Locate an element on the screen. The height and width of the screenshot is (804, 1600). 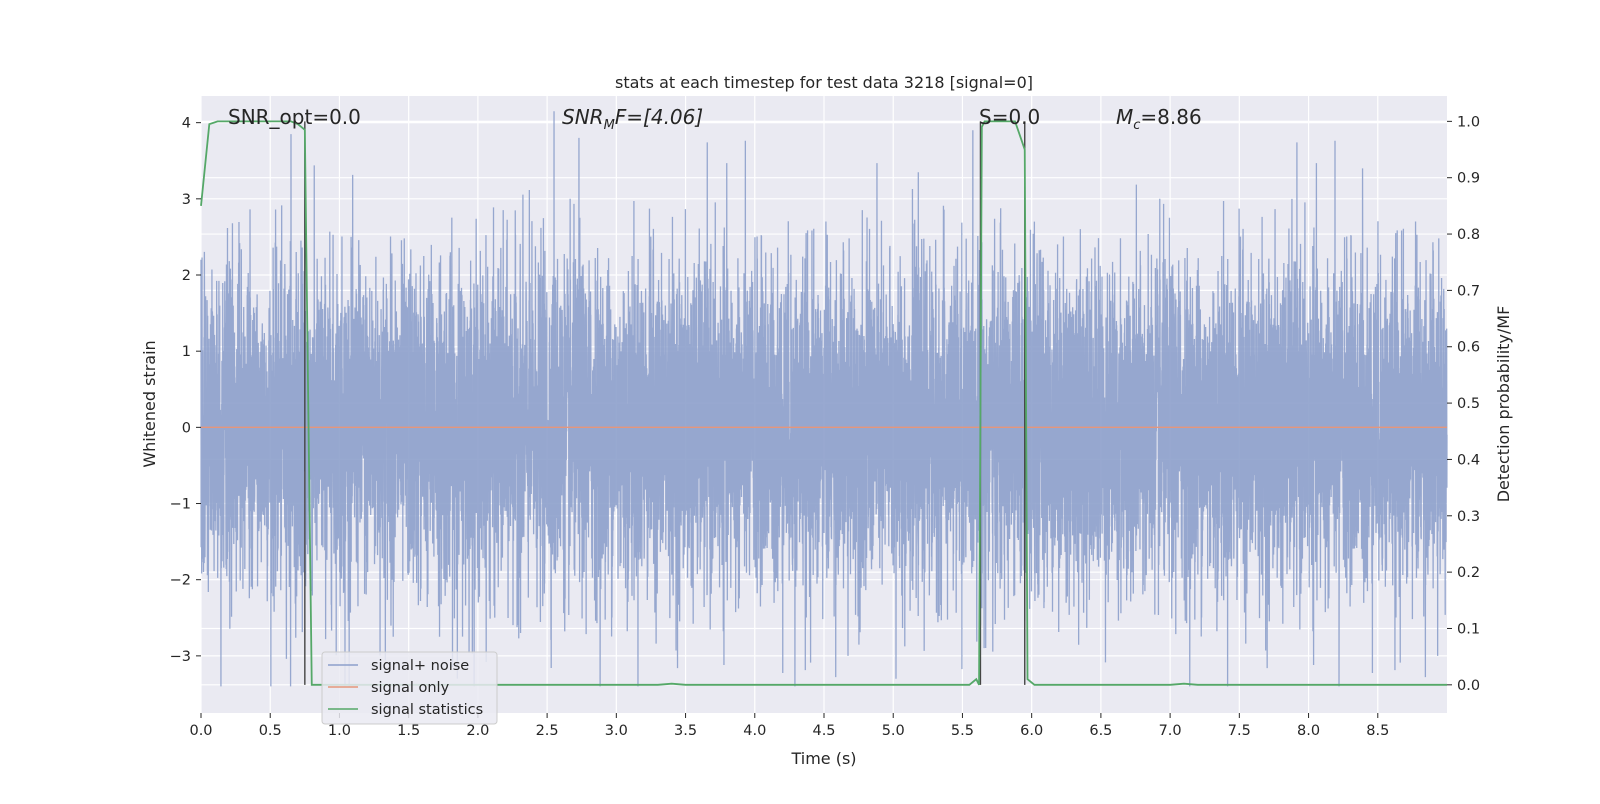
y-right-tick-label: 0.5 is located at coordinates (1468, 404).